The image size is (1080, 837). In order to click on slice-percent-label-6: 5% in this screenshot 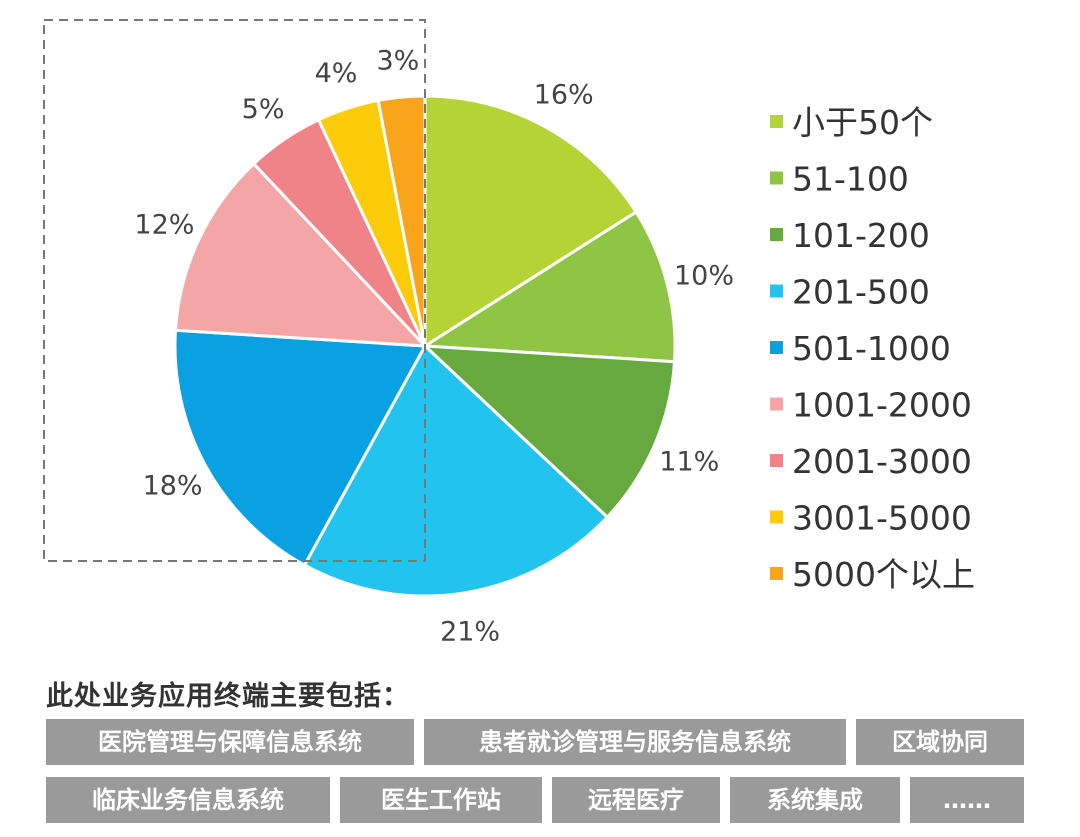, I will do `click(263, 109)`.